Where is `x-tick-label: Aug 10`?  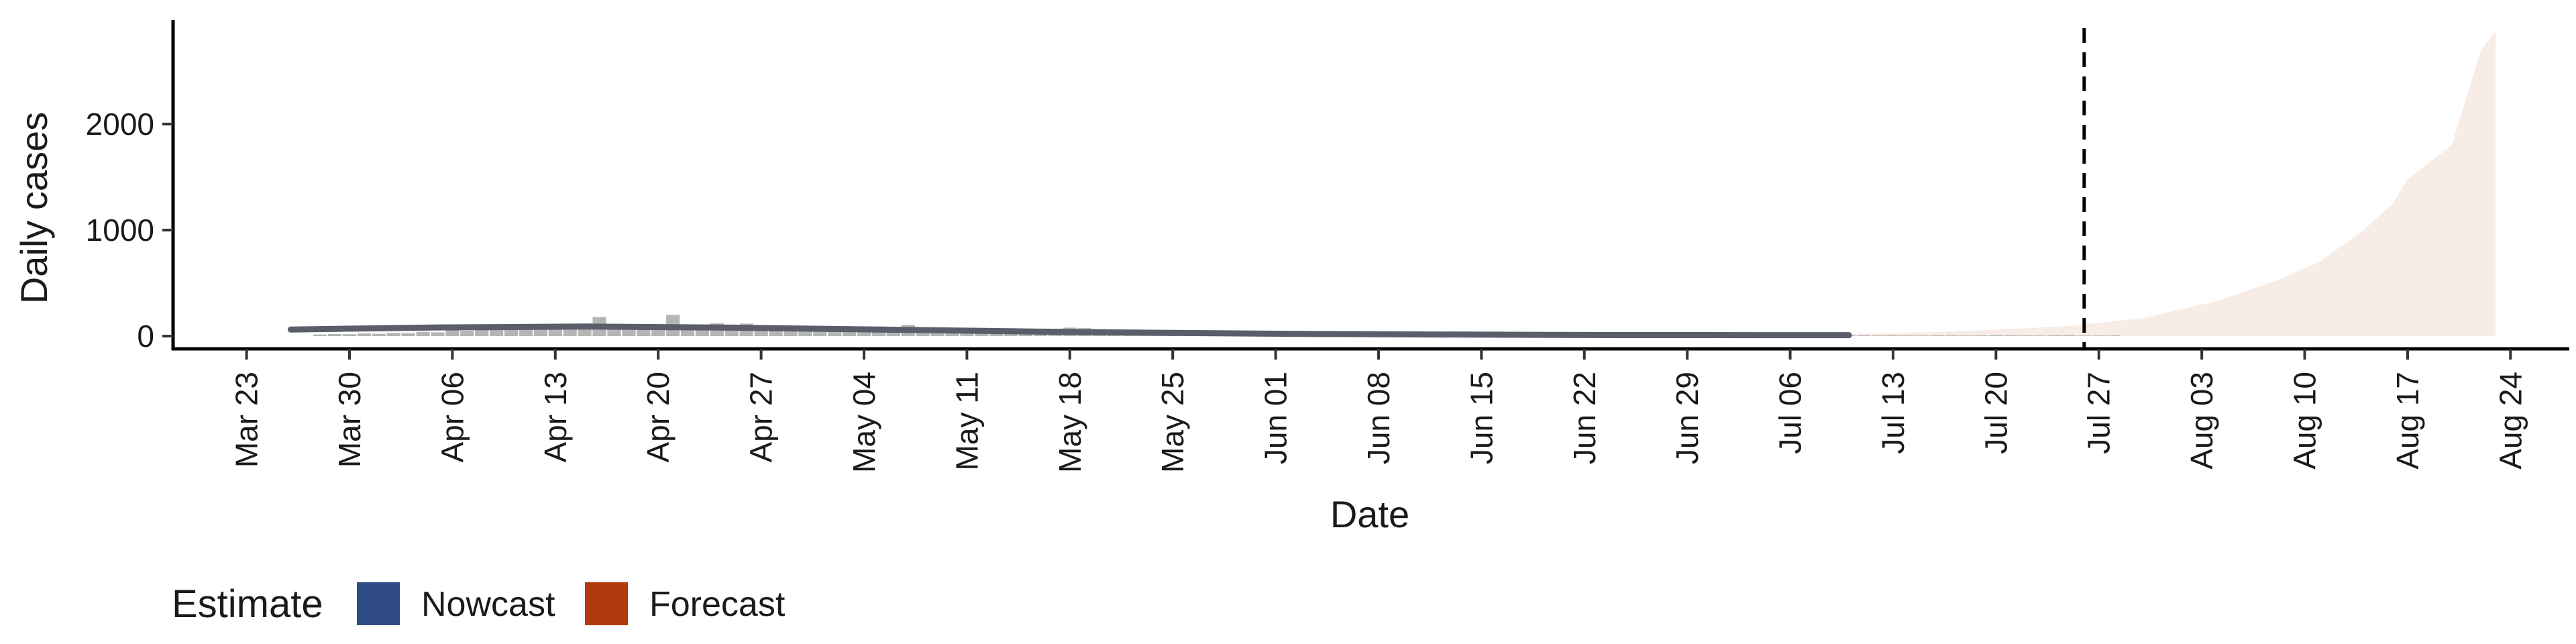 x-tick-label: Aug 10 is located at coordinates (2305, 421).